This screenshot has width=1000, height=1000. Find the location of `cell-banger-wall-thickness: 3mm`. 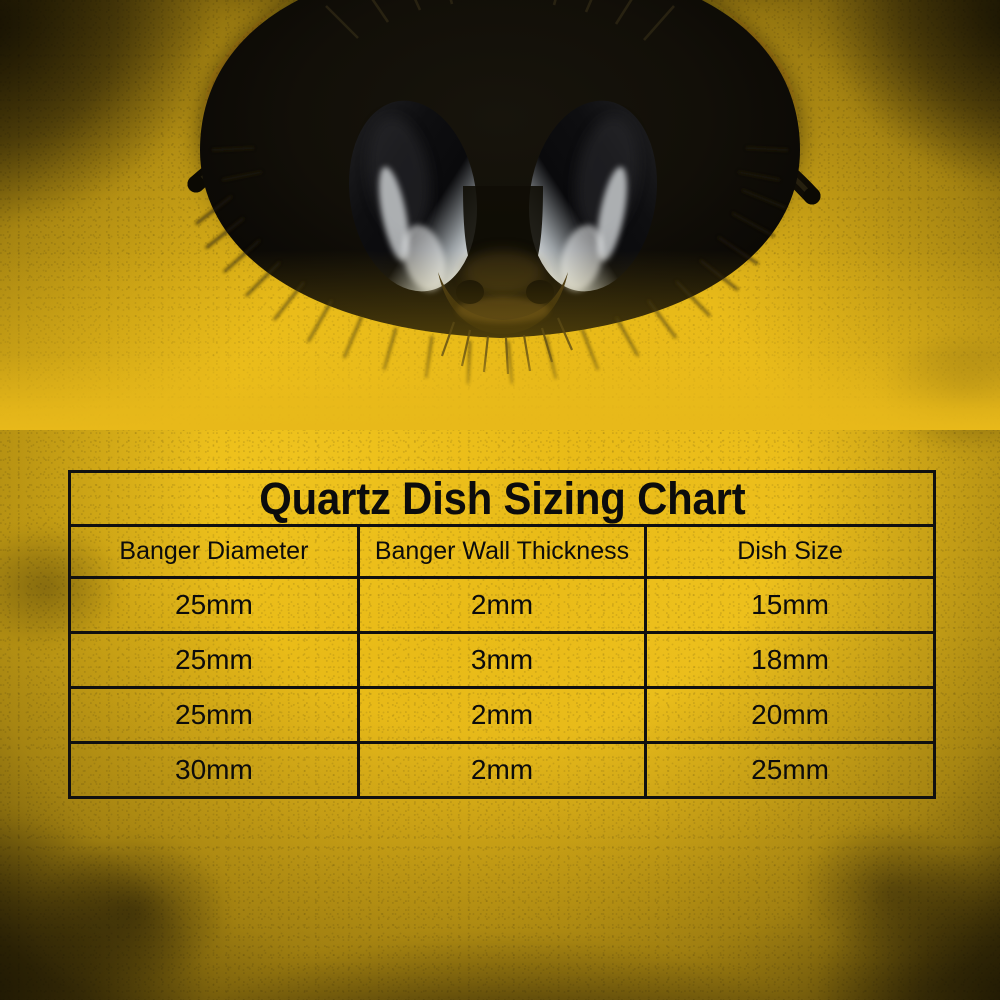

cell-banger-wall-thickness: 3mm is located at coordinates (503, 660).